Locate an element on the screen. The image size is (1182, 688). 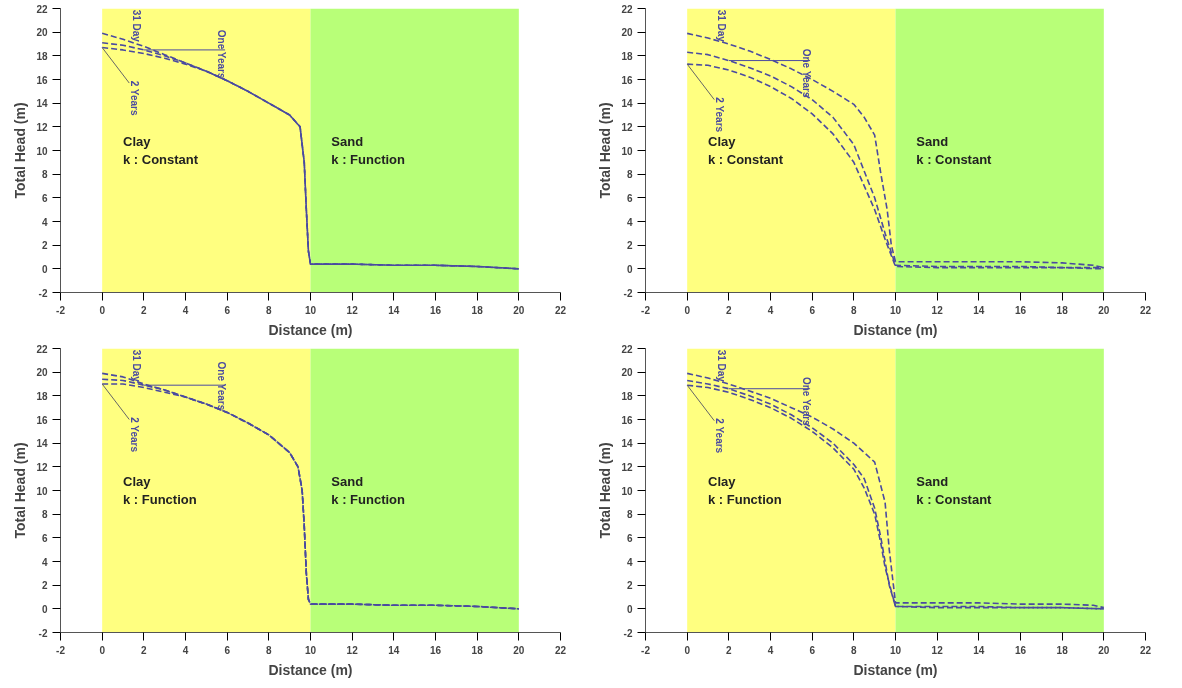
band-label: Sand k : Constant is located at coordinates (954, 150).